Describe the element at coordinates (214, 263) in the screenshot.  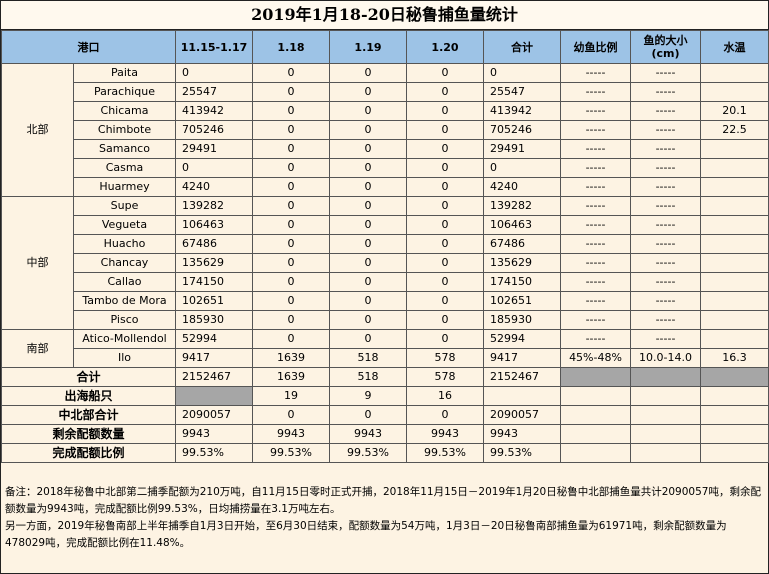
I see `period-value: 135629` at that location.